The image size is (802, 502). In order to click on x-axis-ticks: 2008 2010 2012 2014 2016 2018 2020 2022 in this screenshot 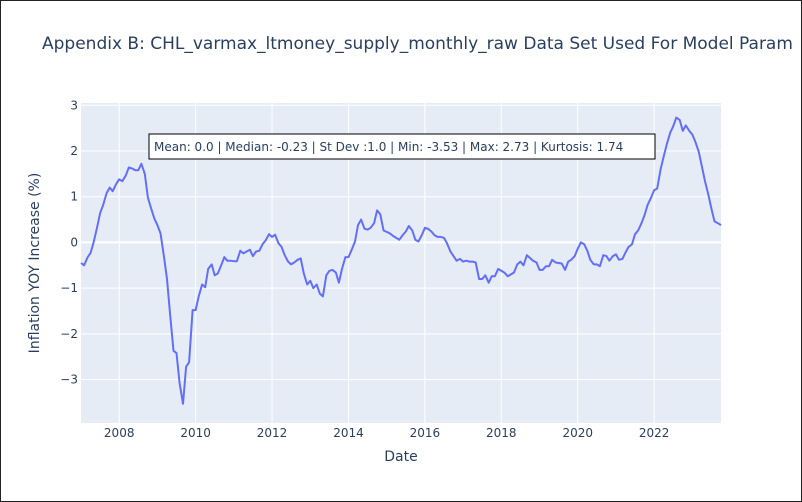, I will do `click(386, 433)`.